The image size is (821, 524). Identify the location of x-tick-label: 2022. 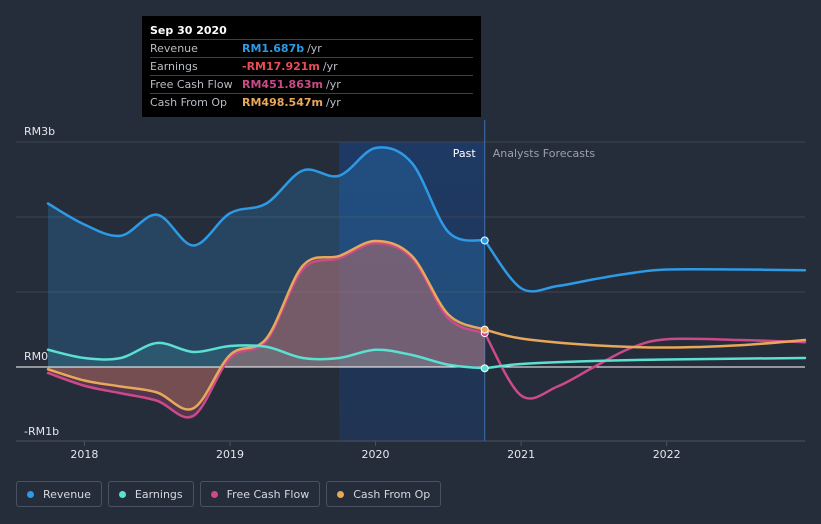
(667, 454).